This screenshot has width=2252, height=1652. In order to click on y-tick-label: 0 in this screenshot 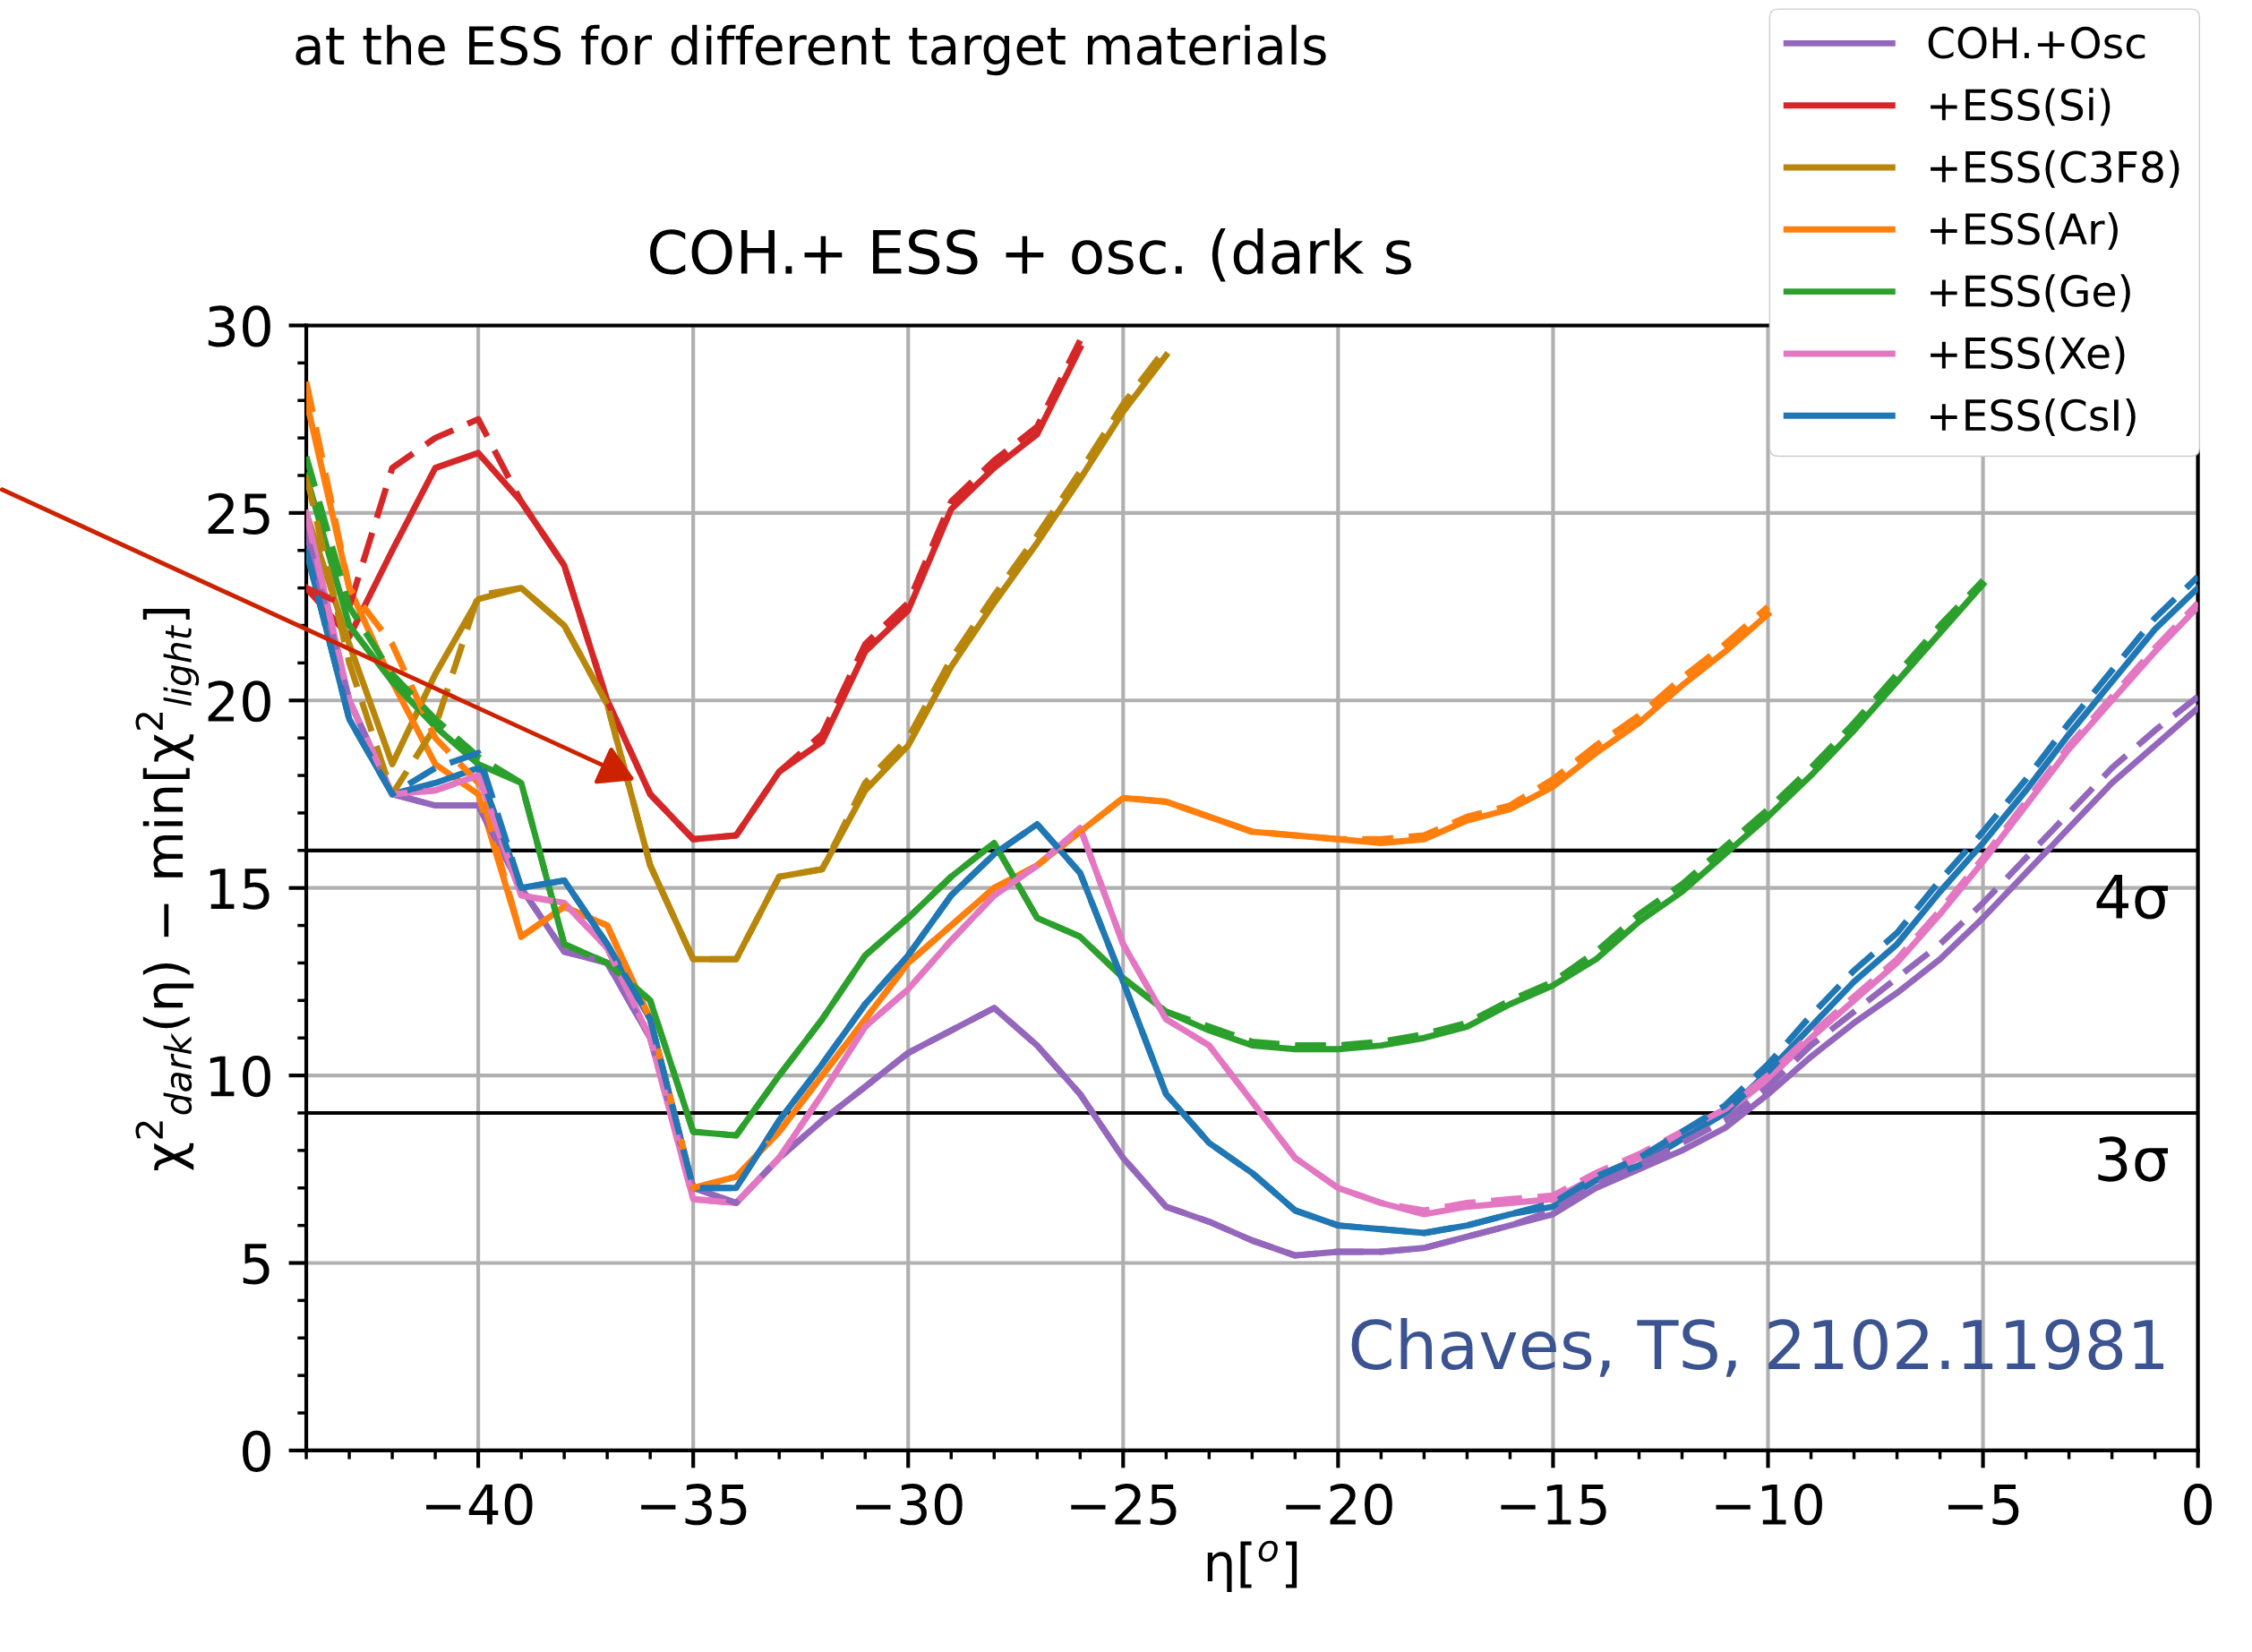, I will do `click(256, 1451)`.